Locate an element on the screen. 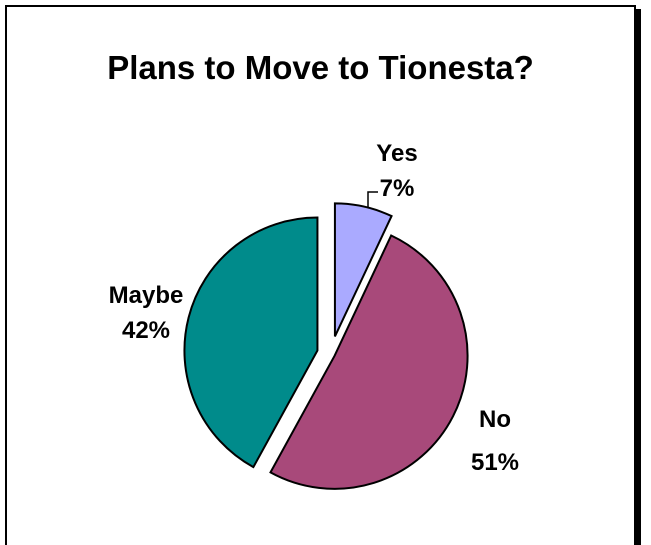 This screenshot has width=651, height=545. slice-label-maybe: Maybe is located at coordinates (146, 295).